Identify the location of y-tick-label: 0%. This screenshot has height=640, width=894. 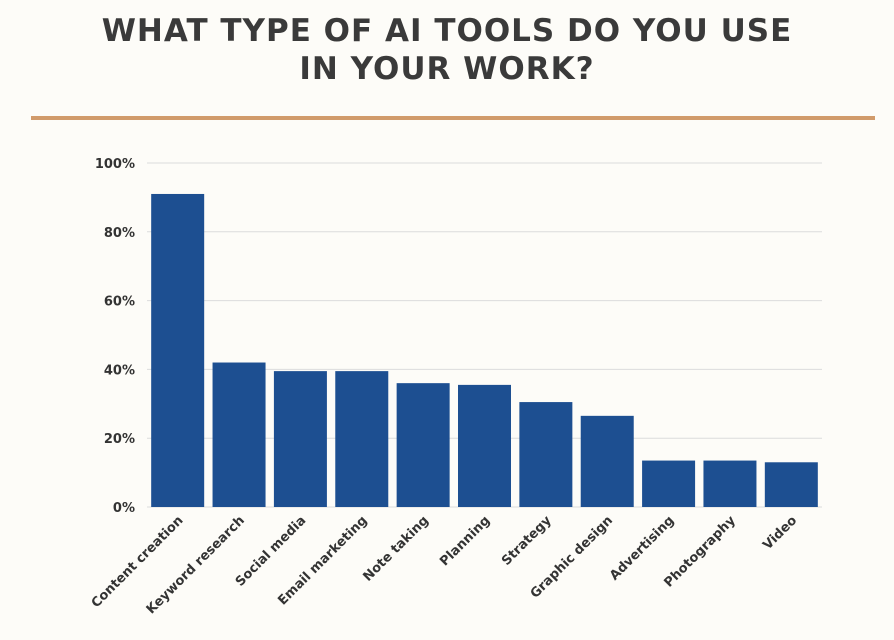
(124, 508).